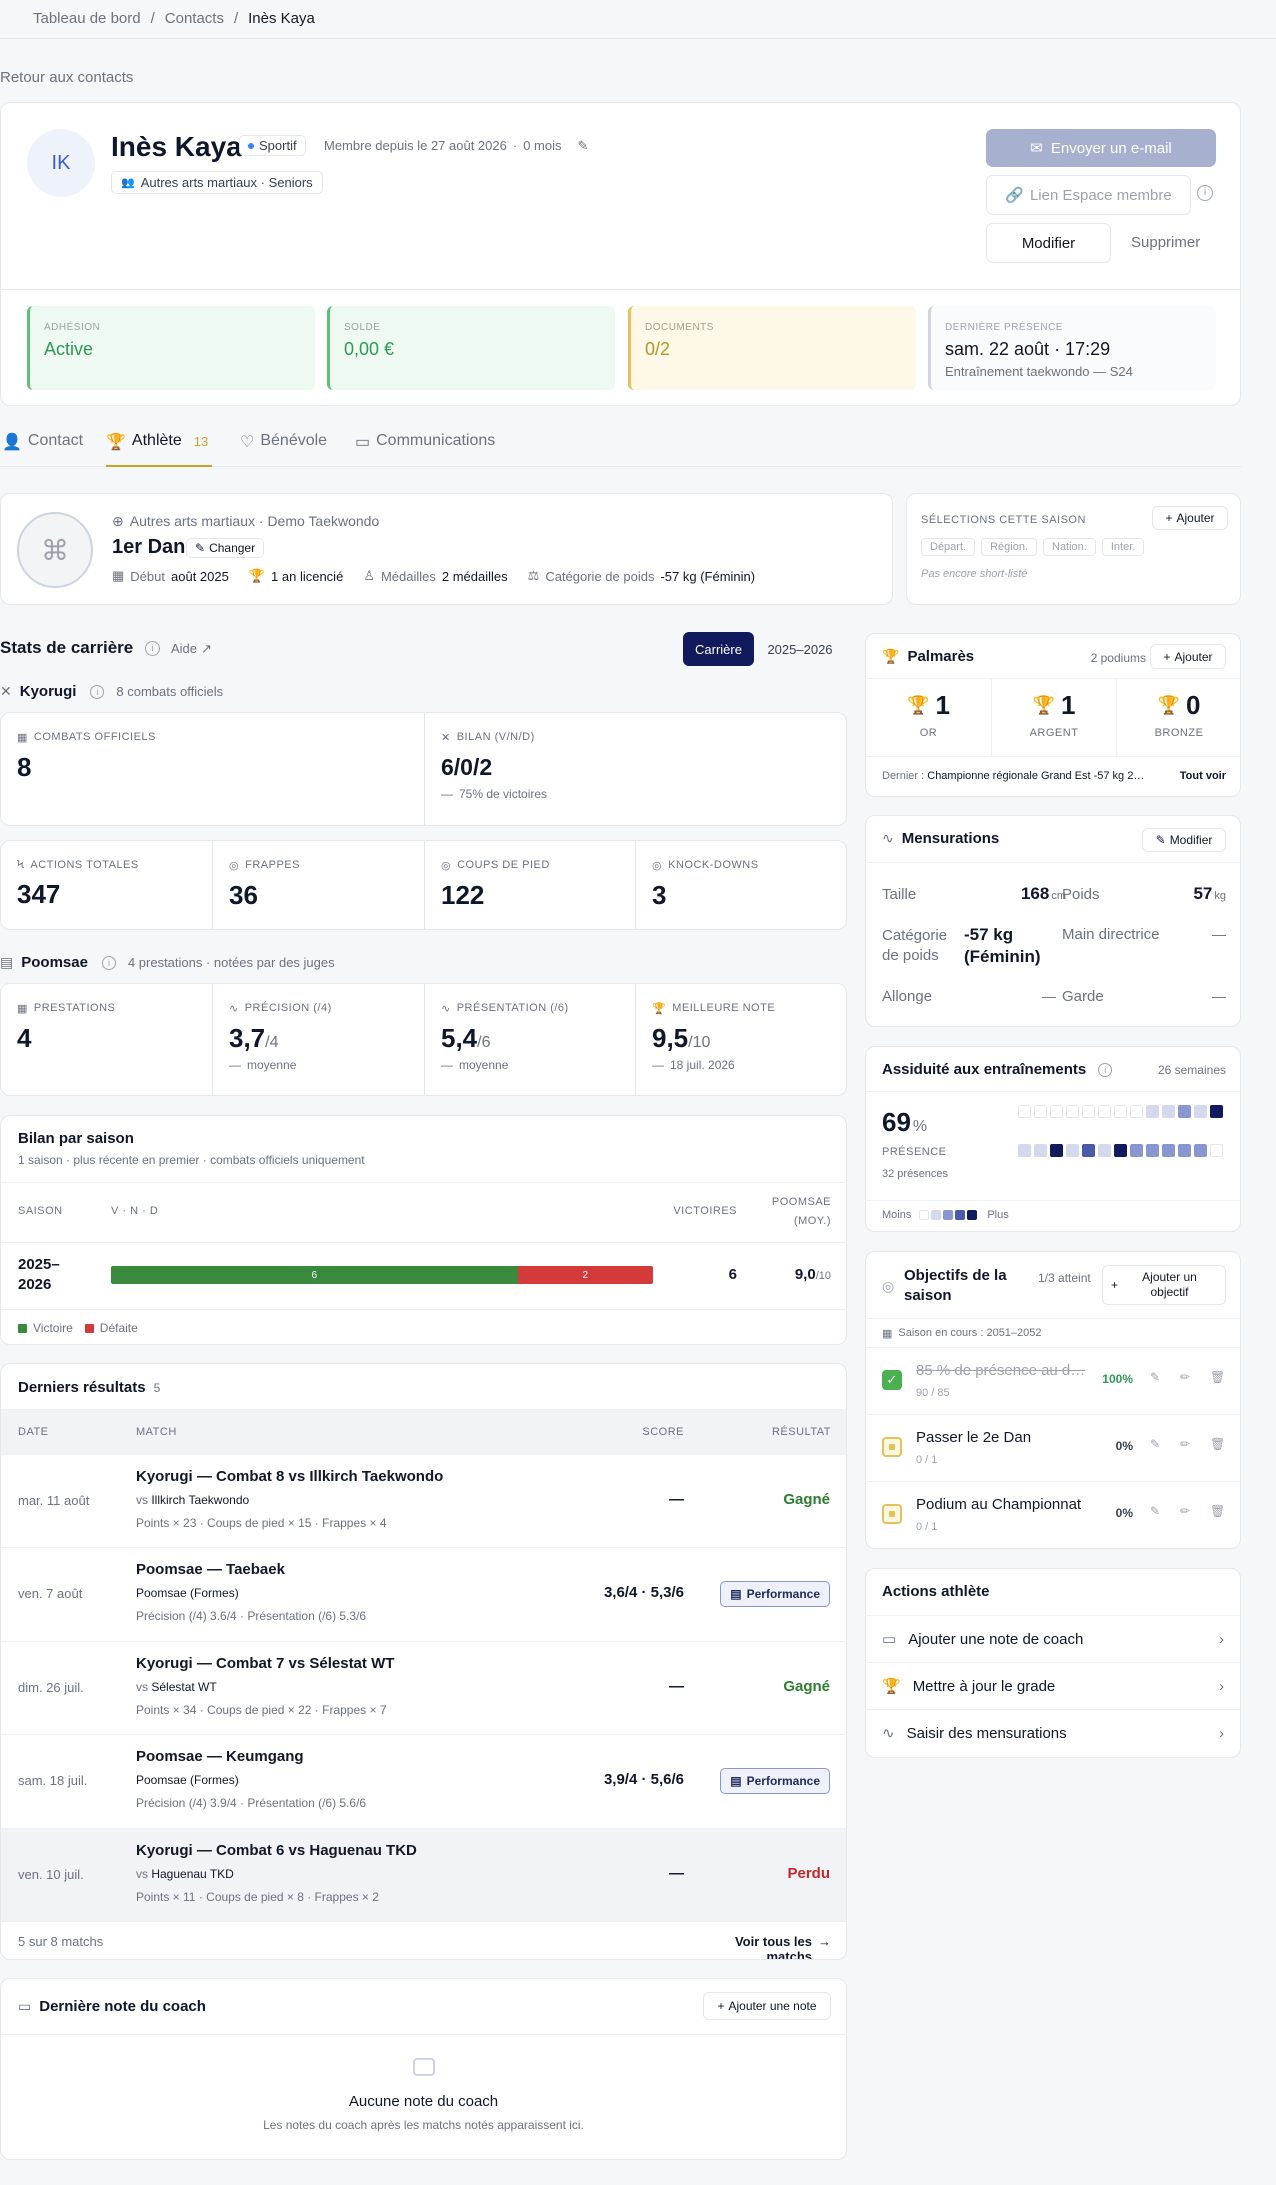  I want to click on weight-category-label: Catégorie de poids, so click(915, 945).